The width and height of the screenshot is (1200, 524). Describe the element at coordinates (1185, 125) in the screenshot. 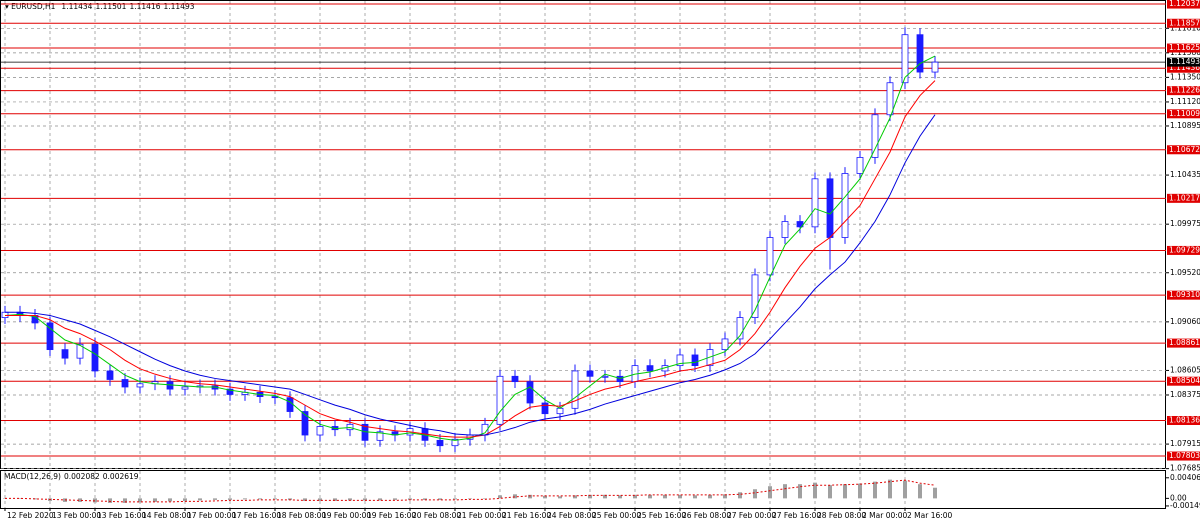

I see `y-tick-label: 1.10895` at that location.